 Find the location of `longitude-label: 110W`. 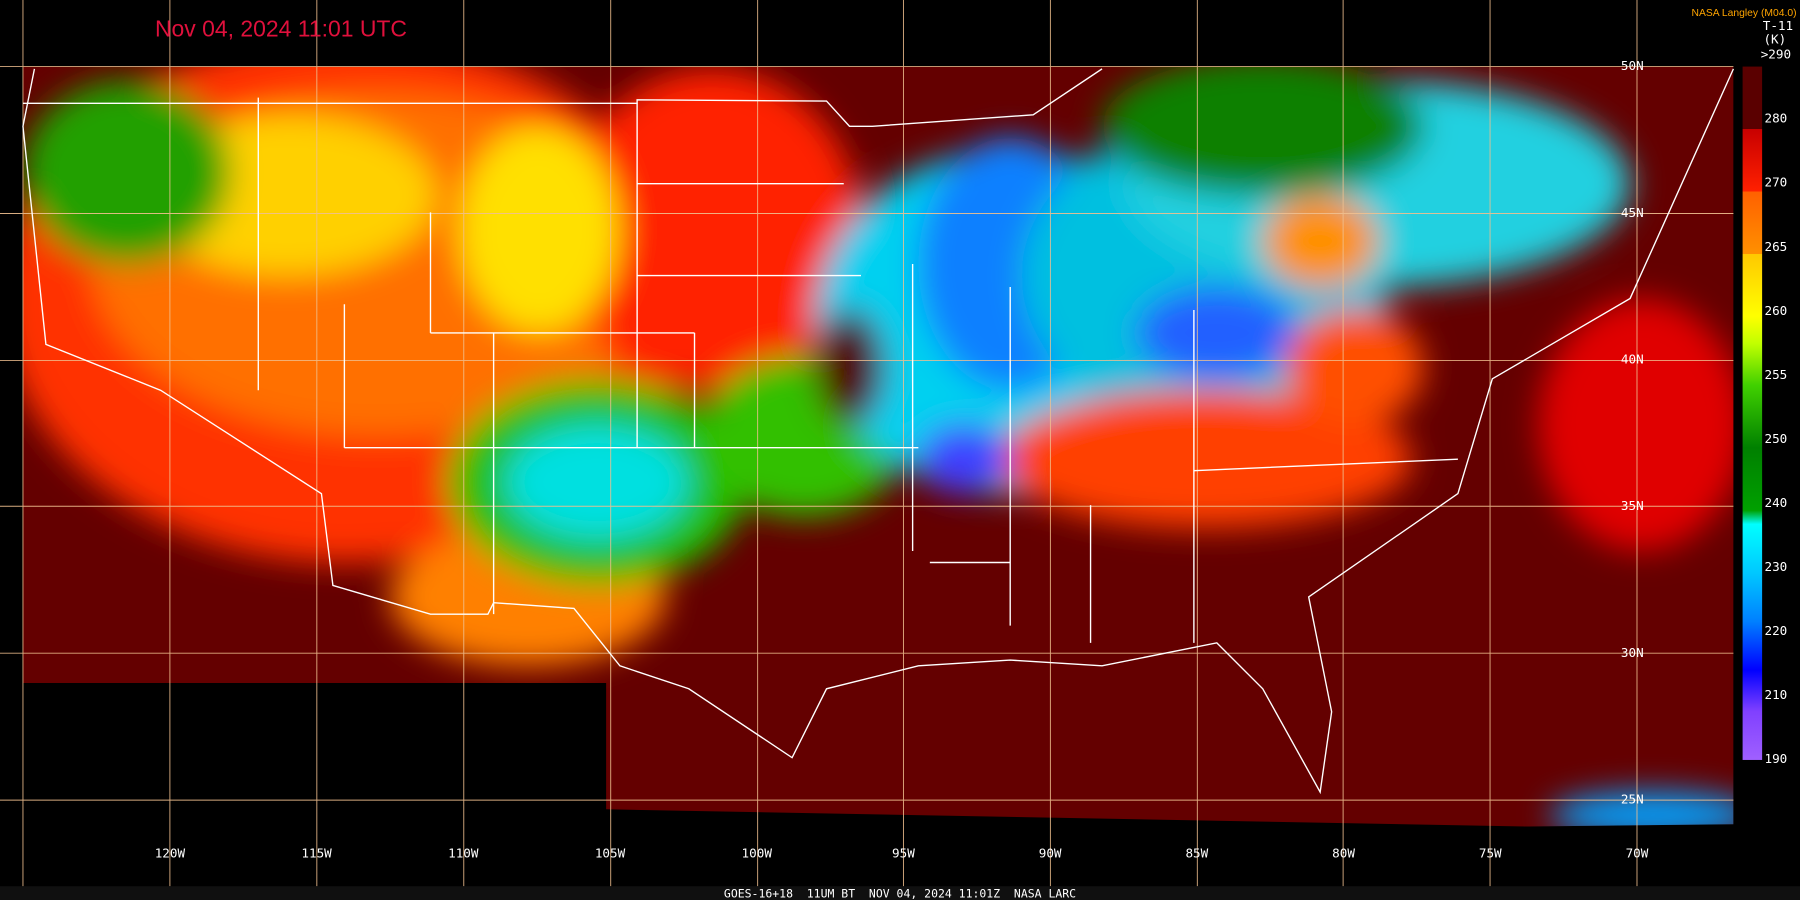

longitude-label: 110W is located at coordinates (463, 853).